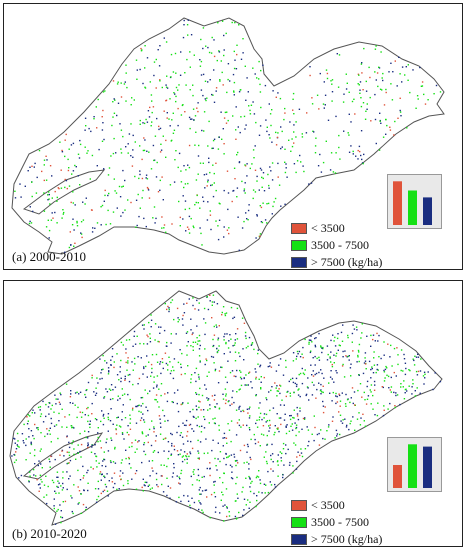 This screenshot has height=550, width=468. I want to click on panel-caption: (a) 2000-2010, so click(49, 256).